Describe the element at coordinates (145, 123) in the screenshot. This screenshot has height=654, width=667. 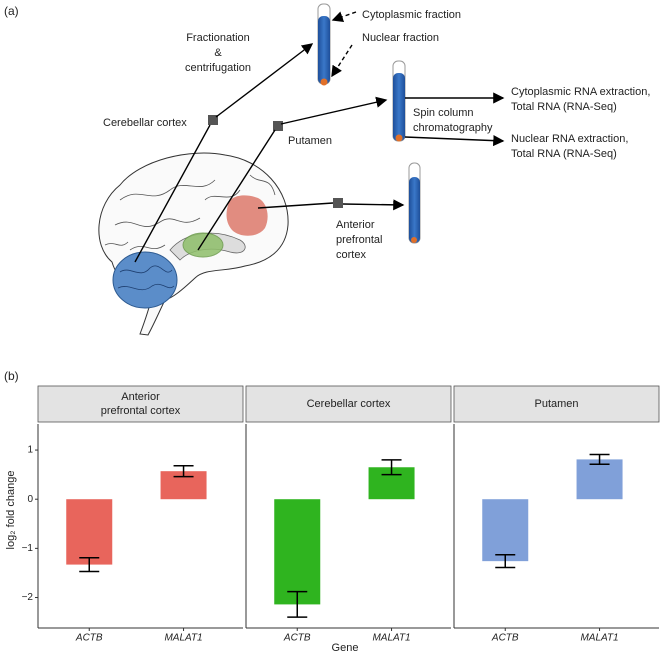
I see `region-label: Cerebellar cortex` at that location.